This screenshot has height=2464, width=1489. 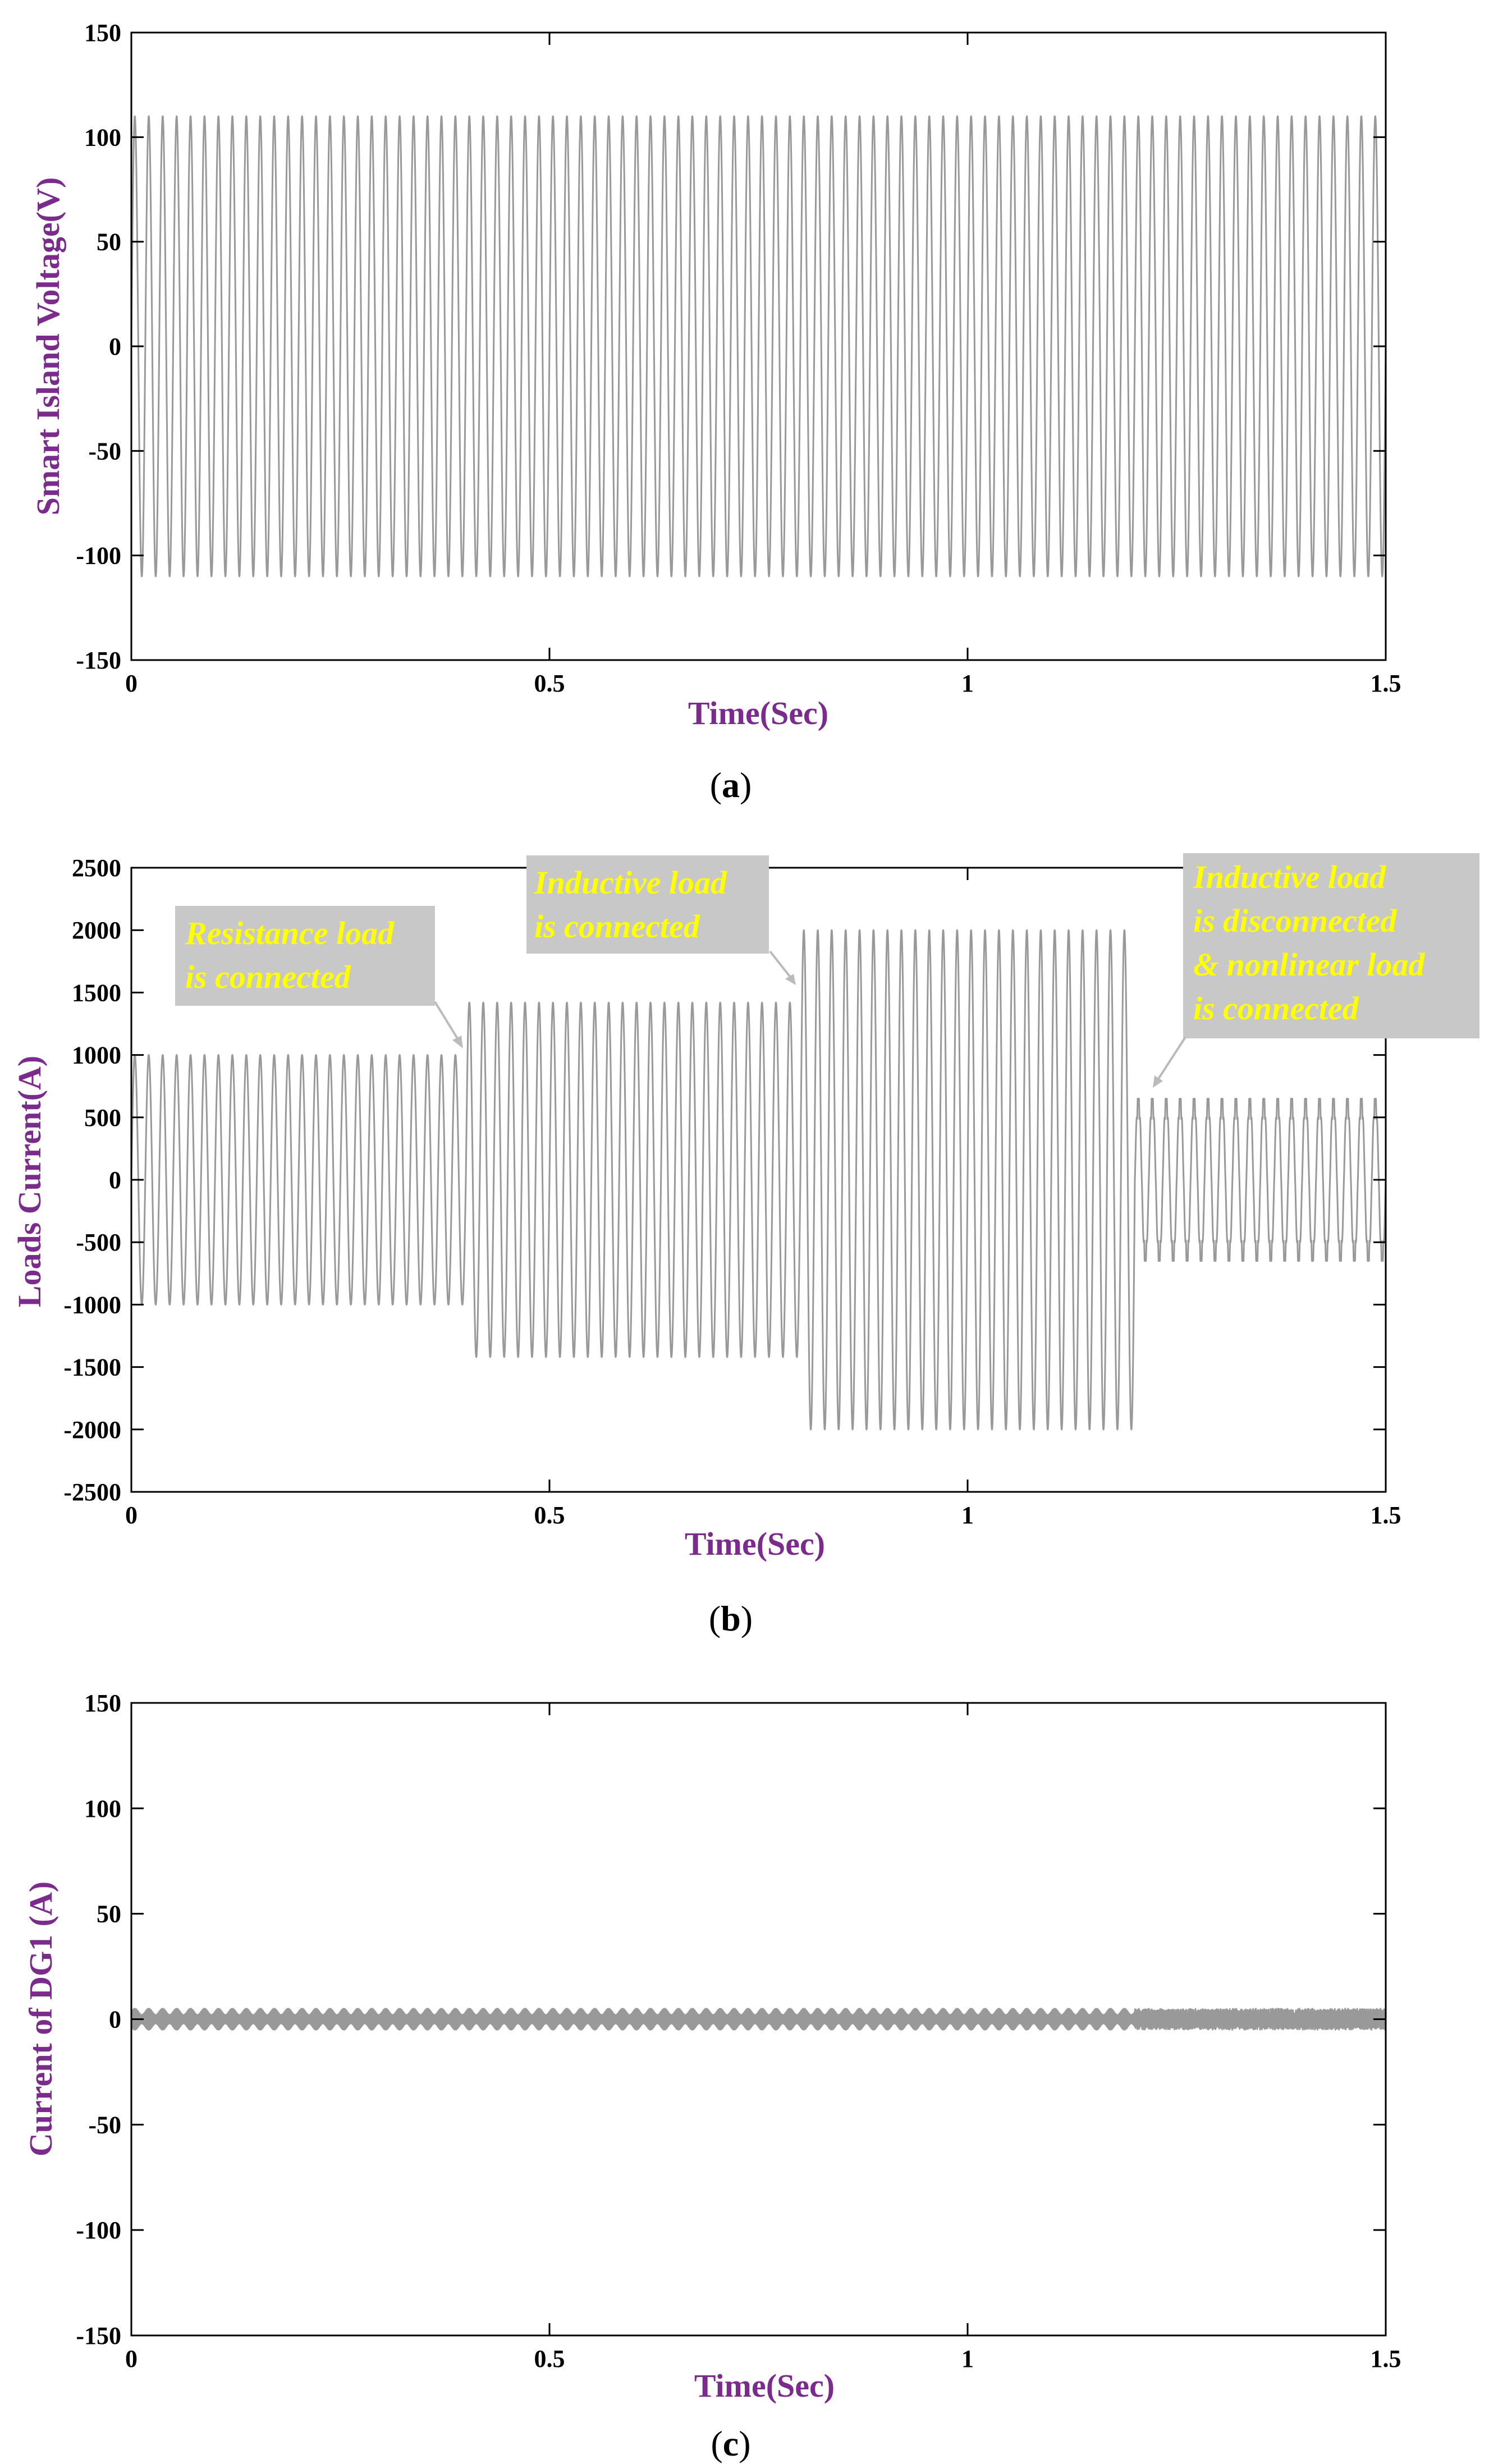 I want to click on y-tick-label: 1500, so click(x=96, y=992).